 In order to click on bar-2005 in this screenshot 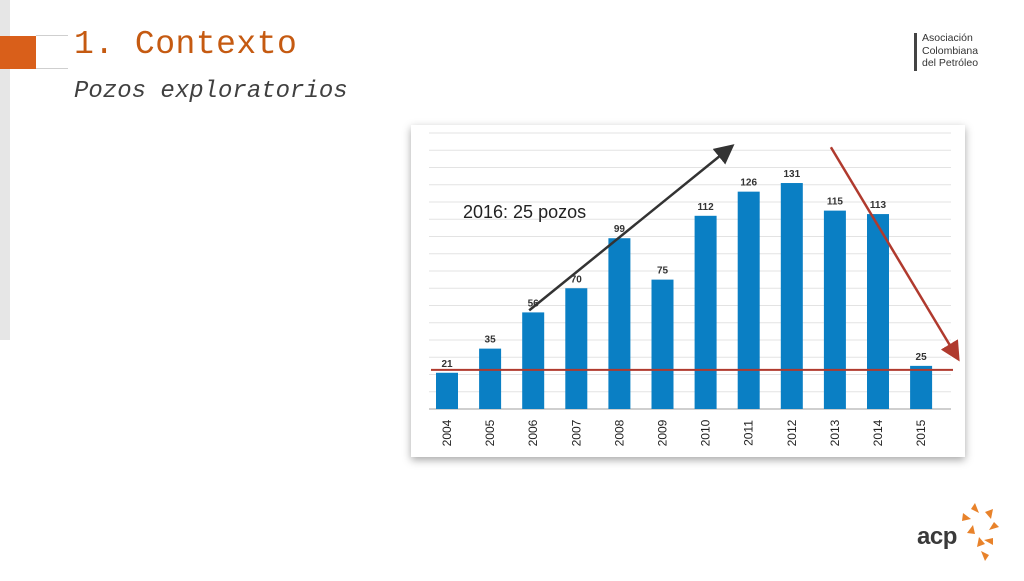, I will do `click(490, 378)`.